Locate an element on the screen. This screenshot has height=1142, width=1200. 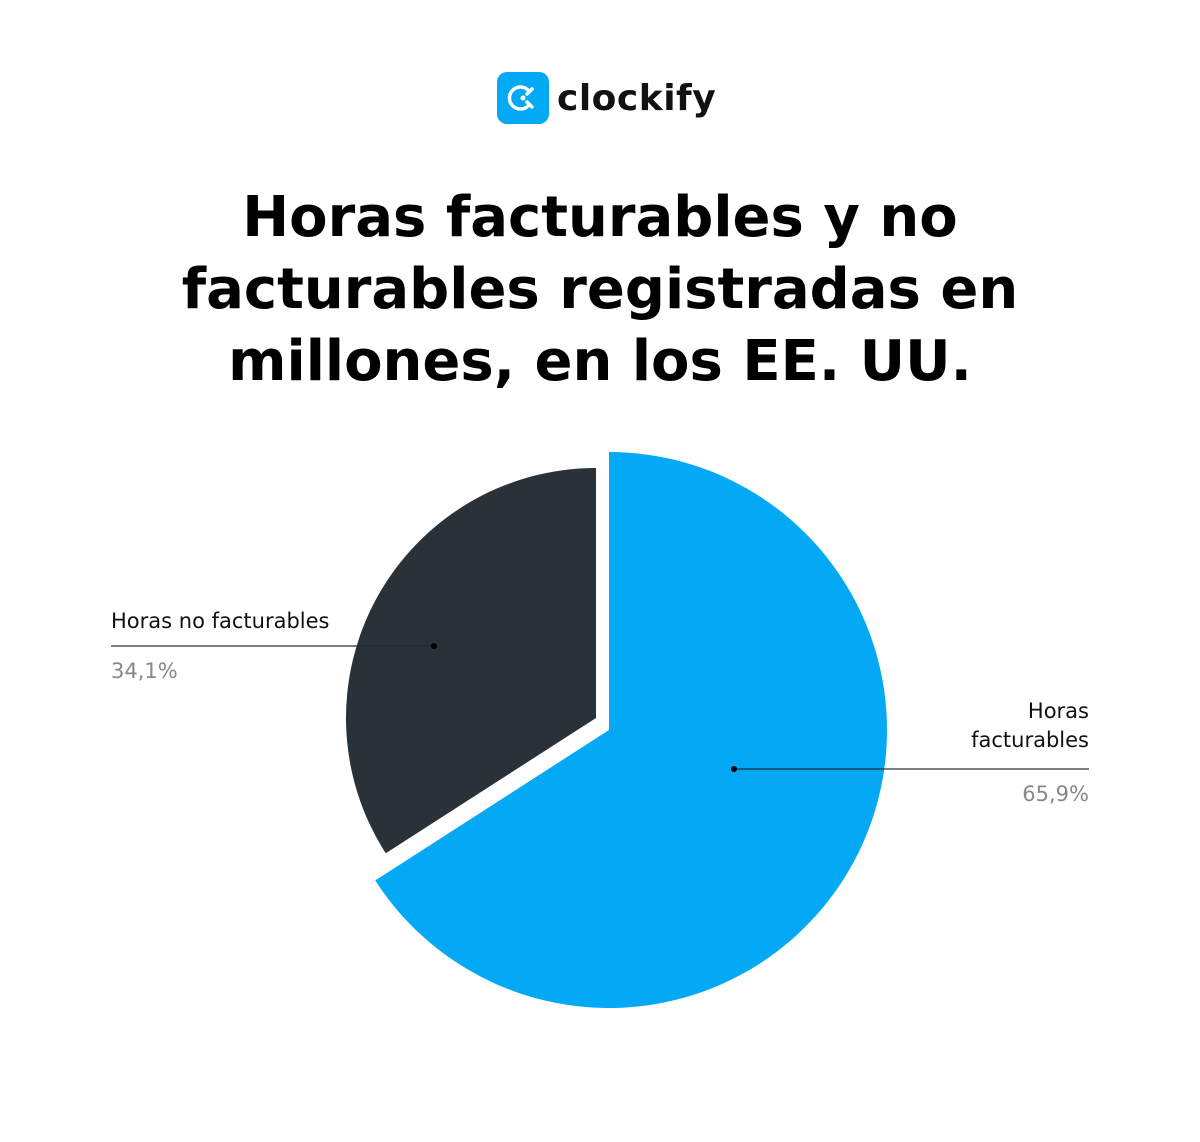
clockify-logo: clockify is located at coordinates (606, 98).